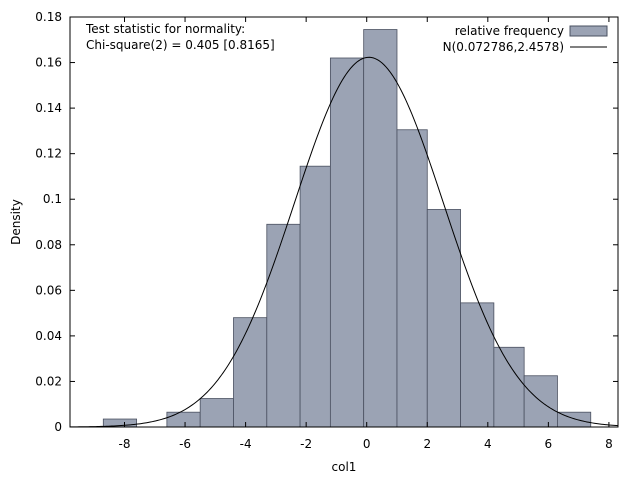 This screenshot has height=480, width=640. What do you see at coordinates (48, 336) in the screenshot?
I see `y-tick-label: 0.04` at bounding box center [48, 336].